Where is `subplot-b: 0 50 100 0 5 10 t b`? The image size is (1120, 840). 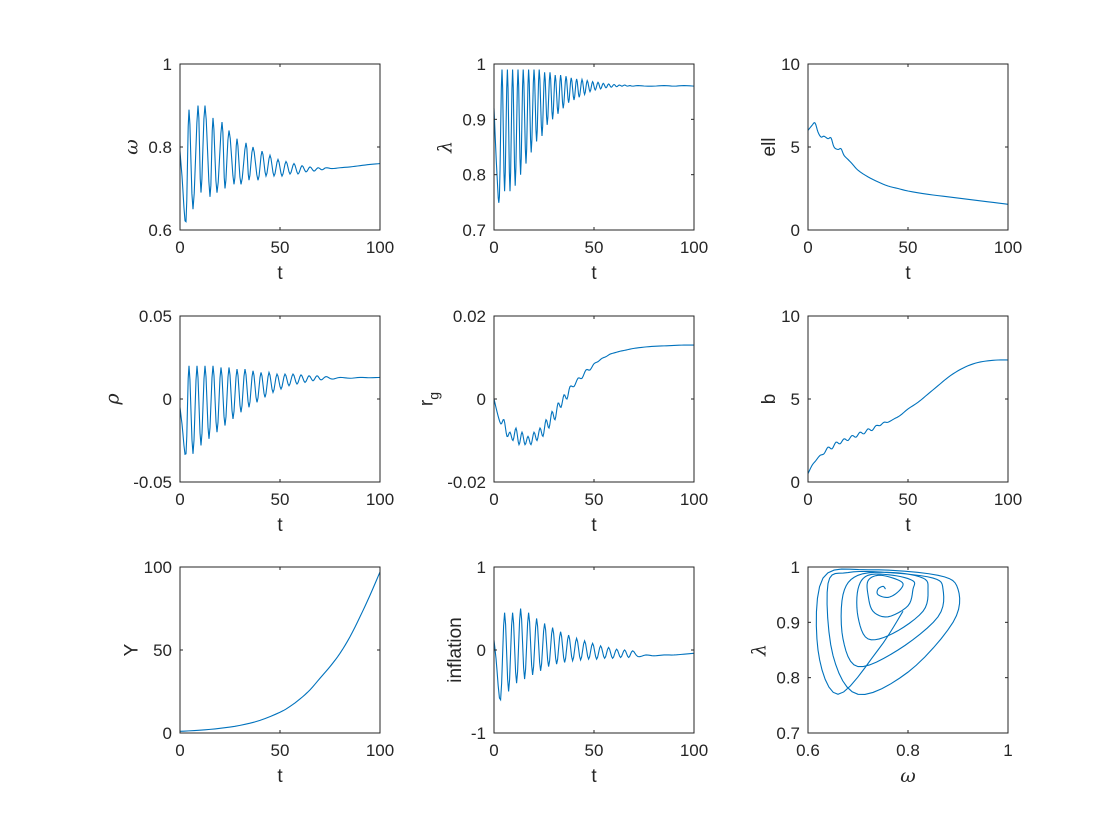
subplot-b: 0 50 100 0 5 10 t b is located at coordinates (890, 421).